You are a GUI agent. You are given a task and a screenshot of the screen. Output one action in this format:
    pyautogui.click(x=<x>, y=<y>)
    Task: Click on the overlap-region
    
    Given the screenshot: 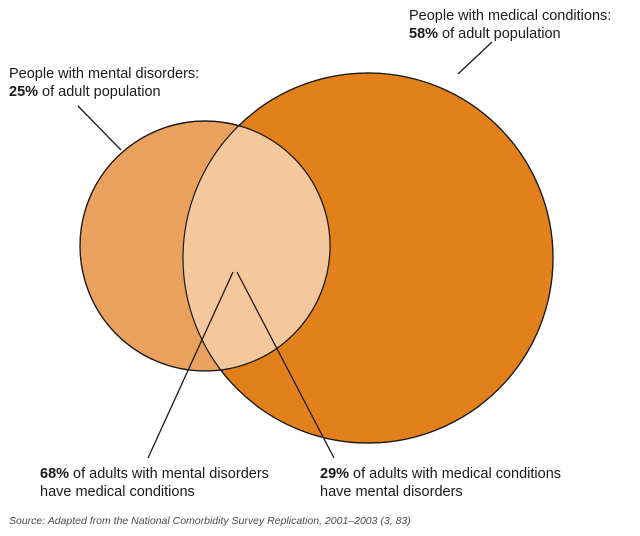 What is the action you would take?
    pyautogui.click(x=256, y=246)
    